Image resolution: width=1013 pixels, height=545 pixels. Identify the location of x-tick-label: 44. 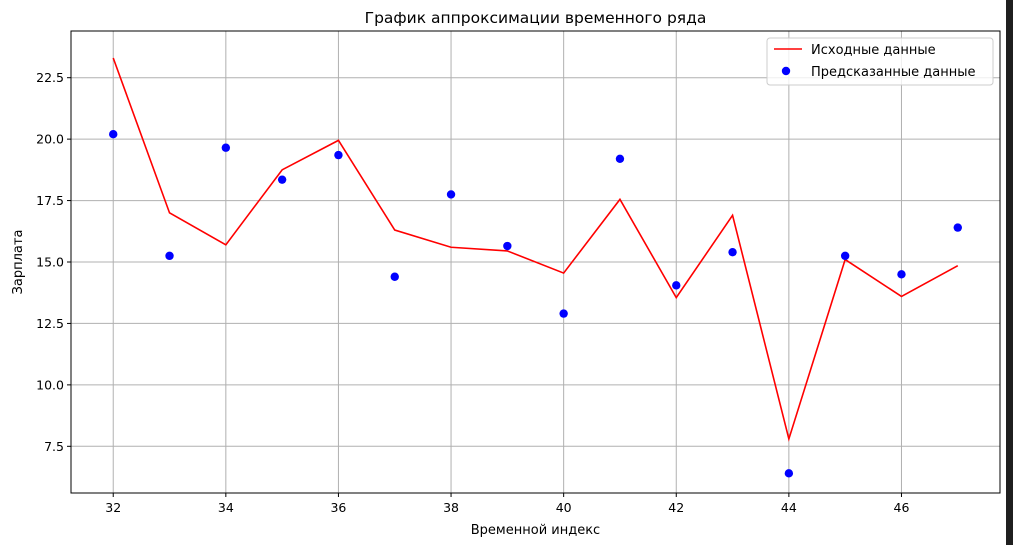
(789, 507).